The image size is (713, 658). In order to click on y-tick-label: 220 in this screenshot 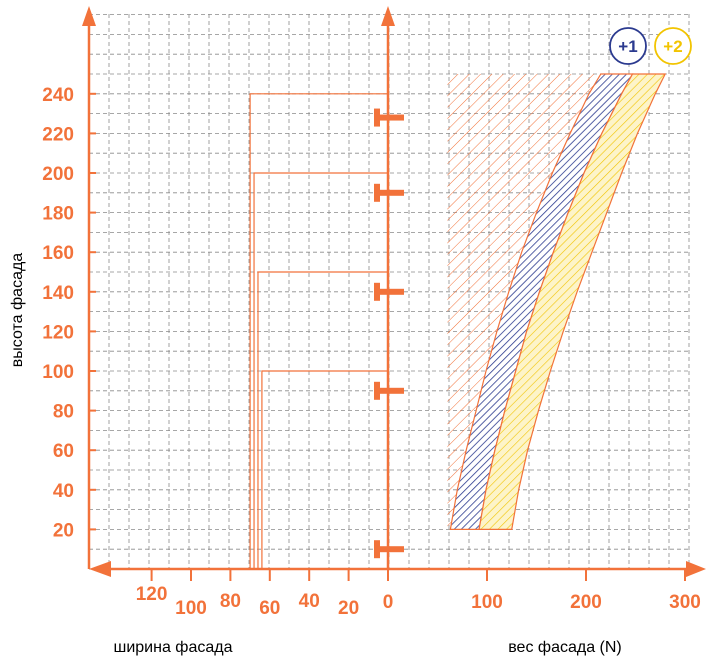, I will do `click(58, 134)`.